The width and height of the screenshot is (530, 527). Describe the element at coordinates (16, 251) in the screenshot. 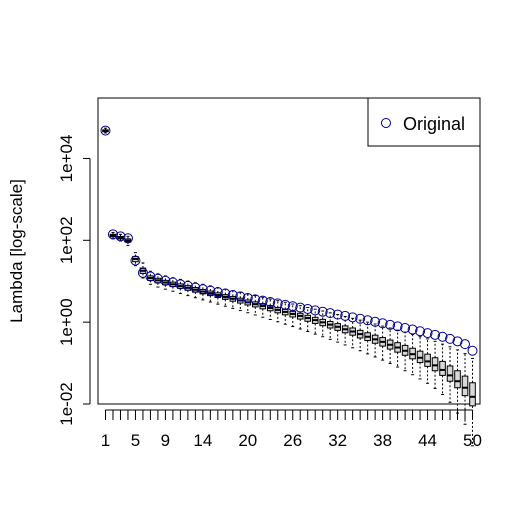

I see `y-axis-label: Lambda [log-scale]` at that location.